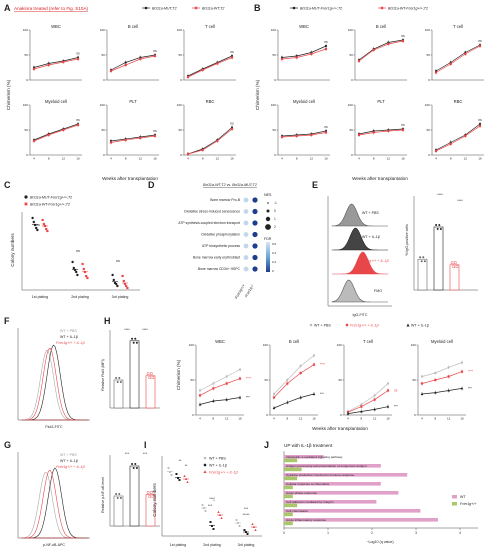  Describe the element at coordinates (107, 321) in the screenshot. I see `label-h: H` at that location.